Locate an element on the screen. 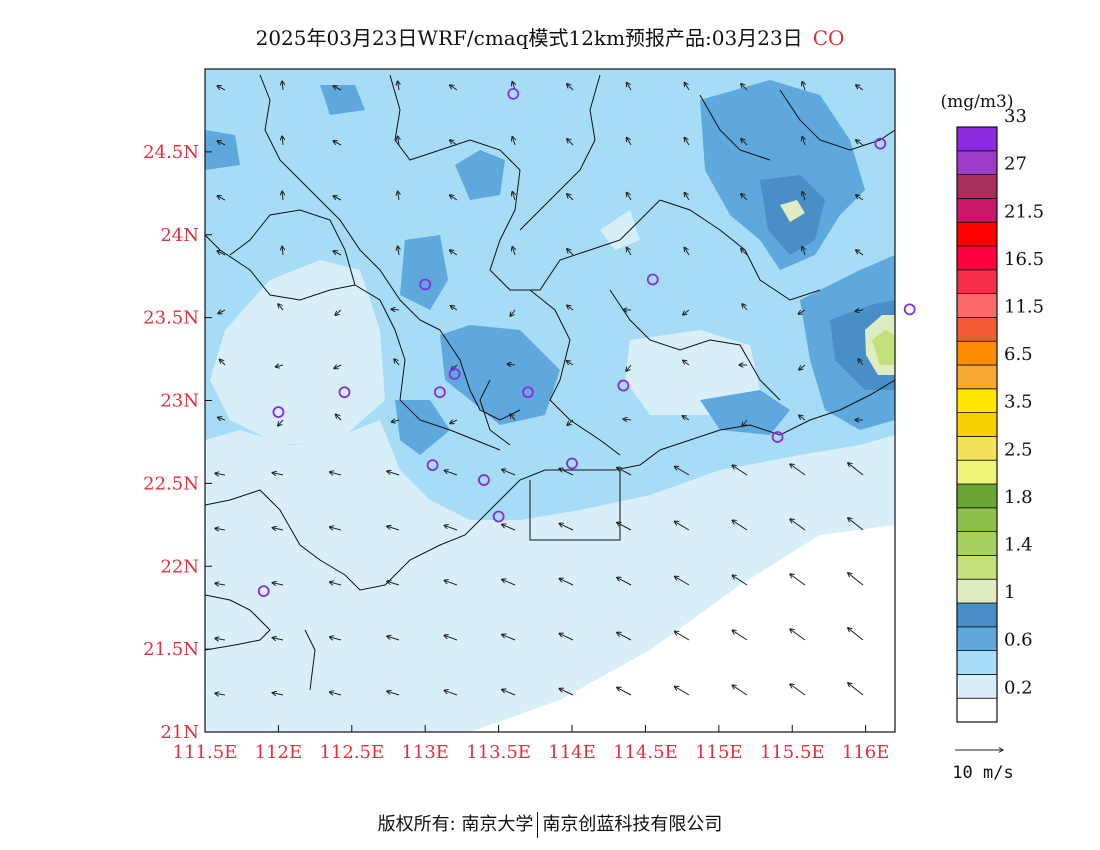  lon-tick-label: 115E is located at coordinates (719, 752).